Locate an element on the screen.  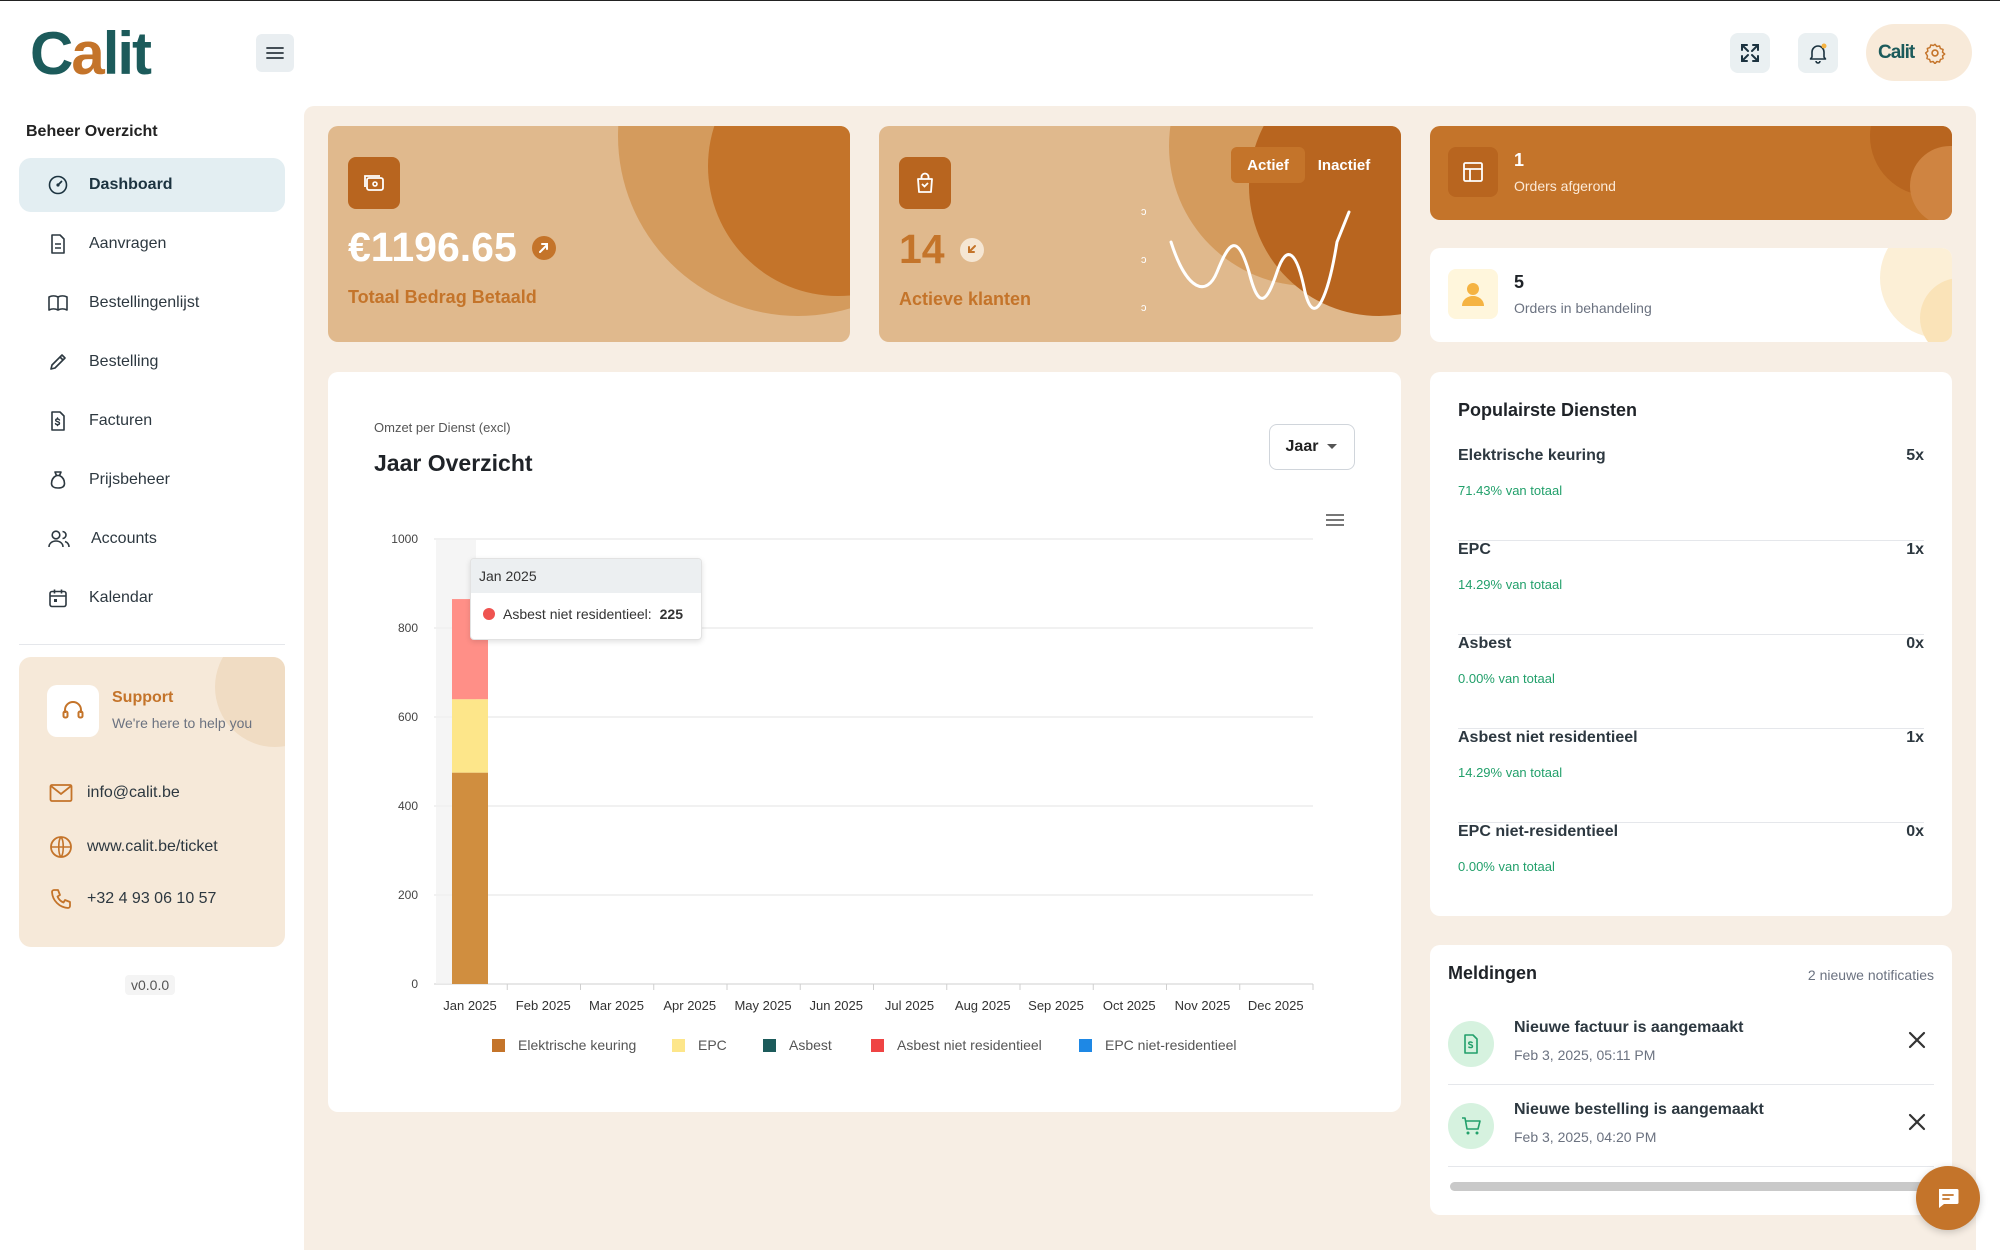
orders-done-card: 1 Orders afgerond is located at coordinates (1691, 173).